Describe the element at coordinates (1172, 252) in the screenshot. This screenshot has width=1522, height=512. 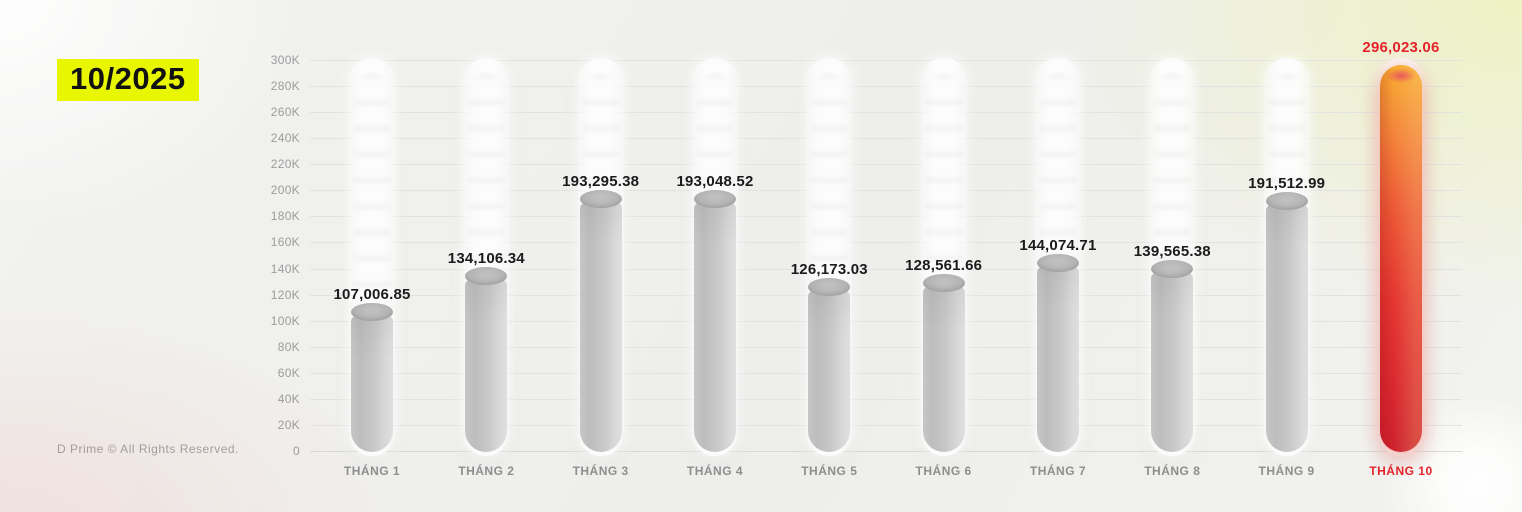
I see `bar-value-label: 139,565.38` at that location.